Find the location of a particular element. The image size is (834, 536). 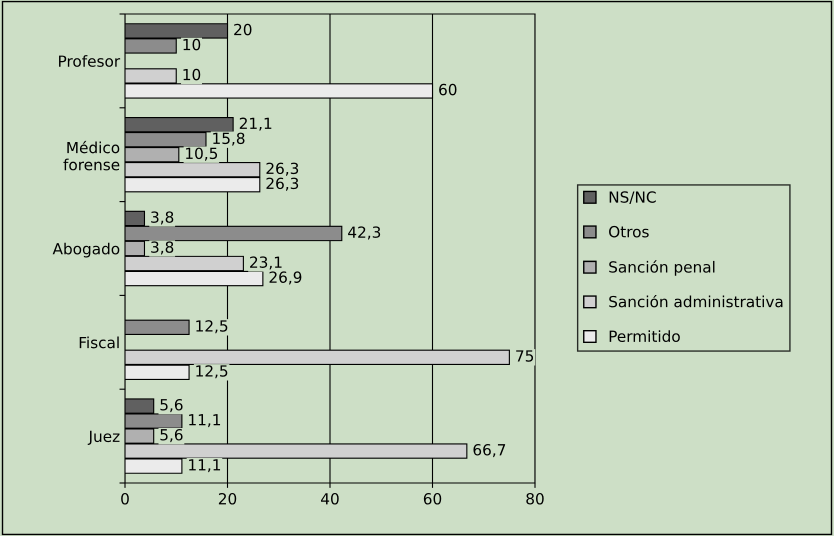

data-label: 10,5 is located at coordinates (202, 154).